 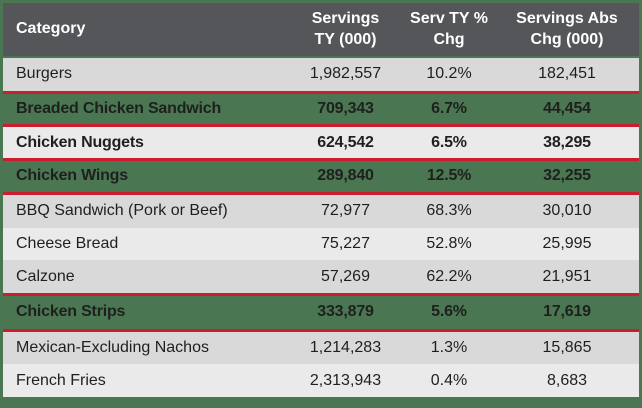 What do you see at coordinates (567, 243) in the screenshot?
I see `cell-abs-chg: 25,995` at bounding box center [567, 243].